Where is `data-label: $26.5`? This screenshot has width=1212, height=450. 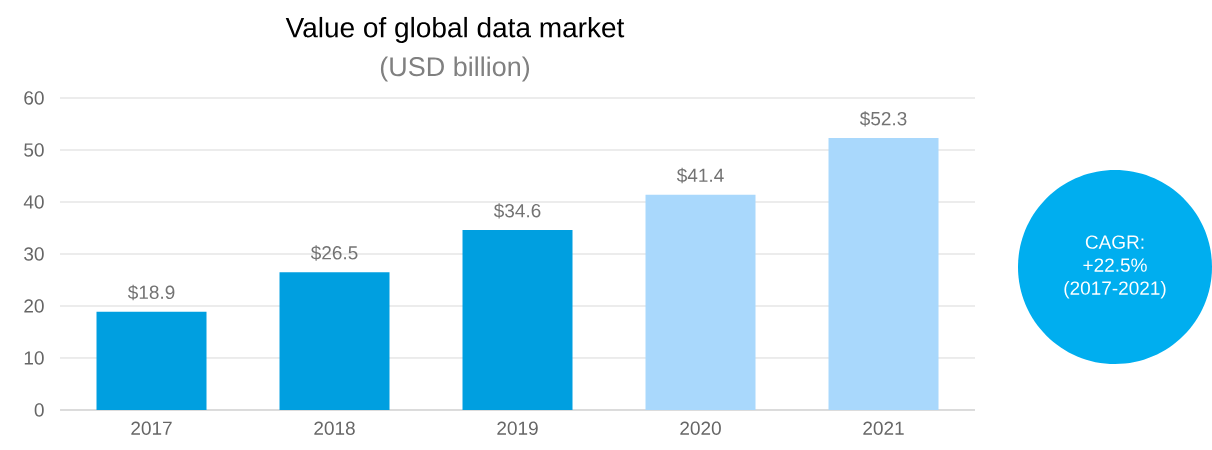 data-label: $26.5 is located at coordinates (334, 253).